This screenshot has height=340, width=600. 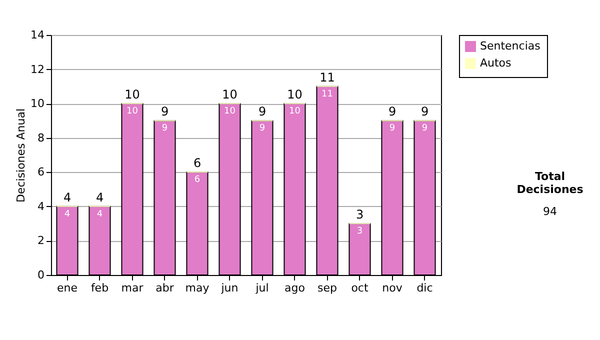 What do you see at coordinates (37, 103) in the screenshot?
I see `y-tick-label: 10` at bounding box center [37, 103].